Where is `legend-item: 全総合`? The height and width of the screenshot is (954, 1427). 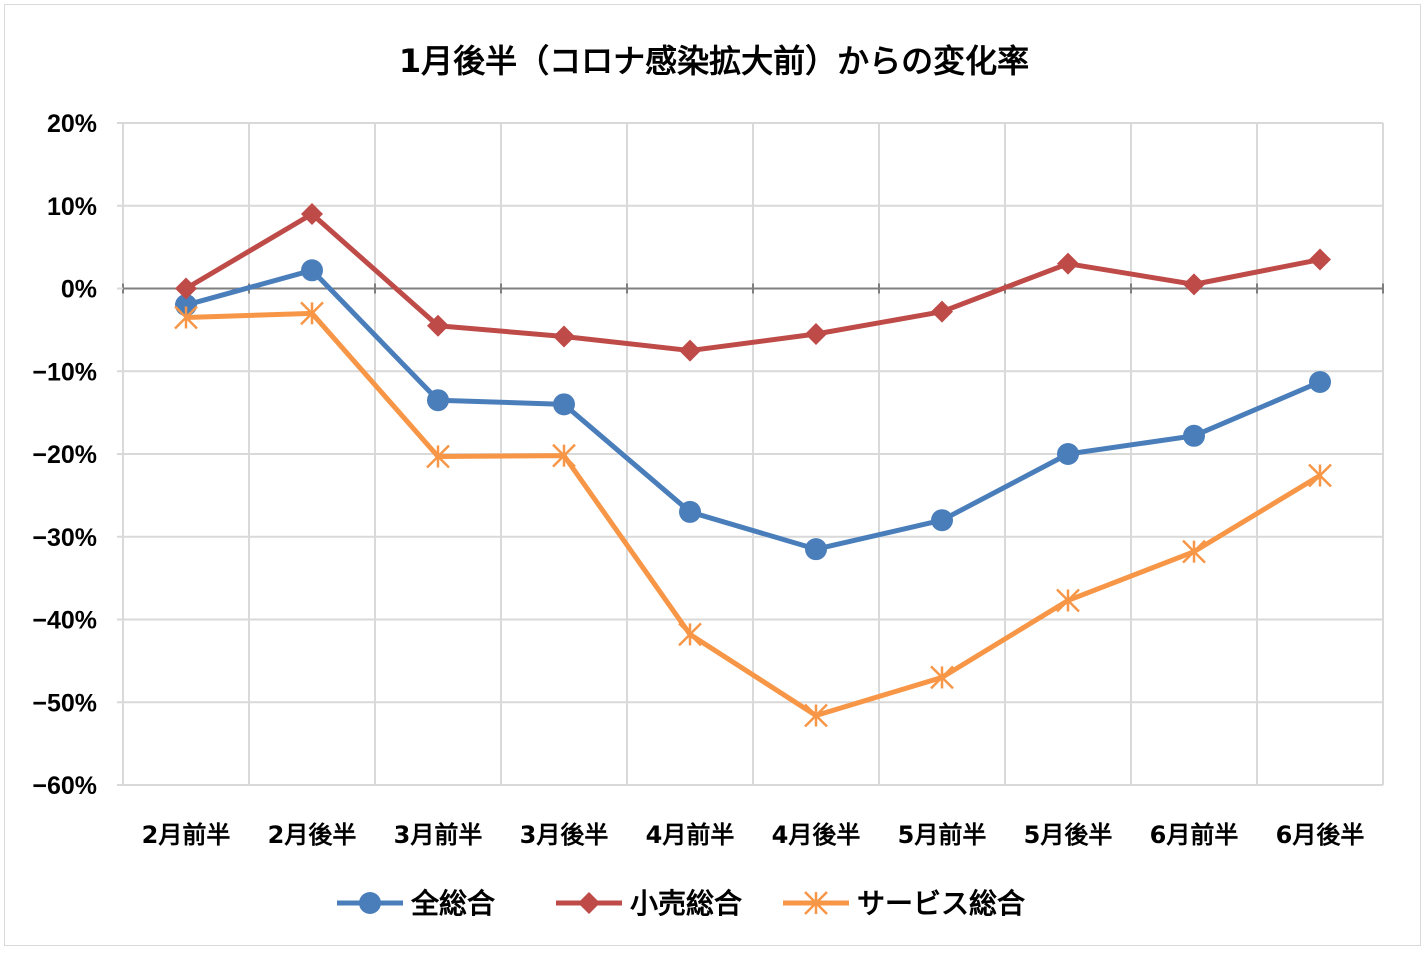
legend-item: 全総合 is located at coordinates (416, 903).